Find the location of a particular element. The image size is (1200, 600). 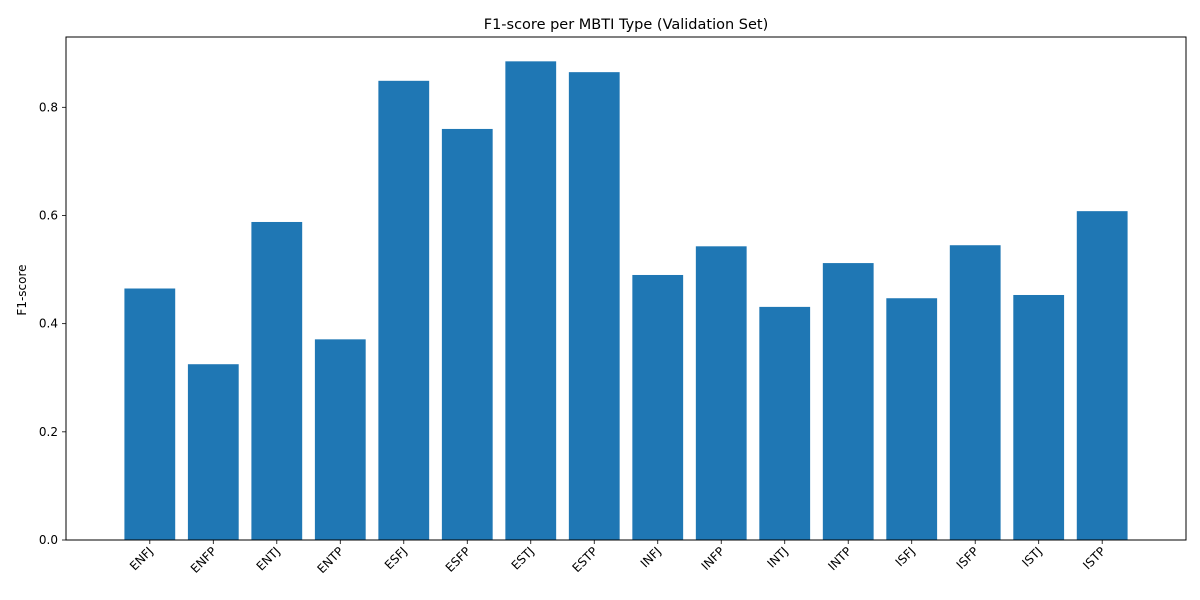

chart-title: F1-score per MBTI Type (Validation Set) is located at coordinates (626, 25).